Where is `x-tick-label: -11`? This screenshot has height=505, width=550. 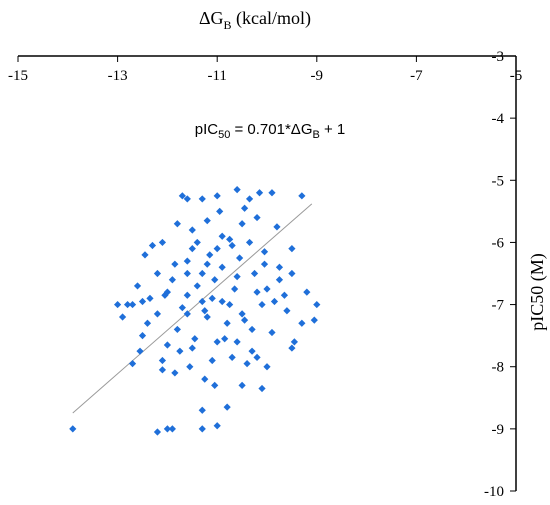
x-tick-label: -11 is located at coordinates (216, 76).